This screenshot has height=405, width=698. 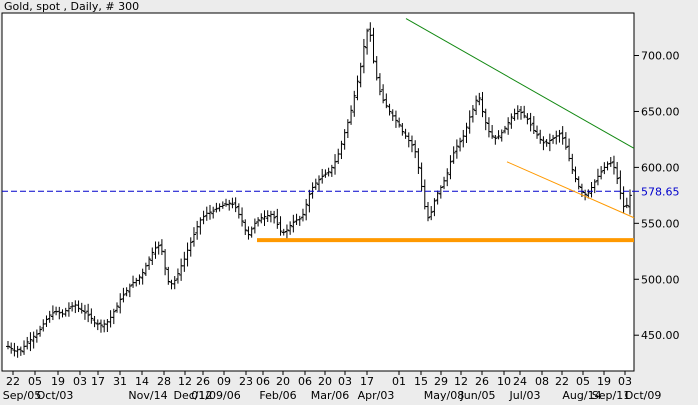 What do you see at coordinates (441, 381) in the screenshot?
I see `x-day-label: 29` at bounding box center [441, 381].